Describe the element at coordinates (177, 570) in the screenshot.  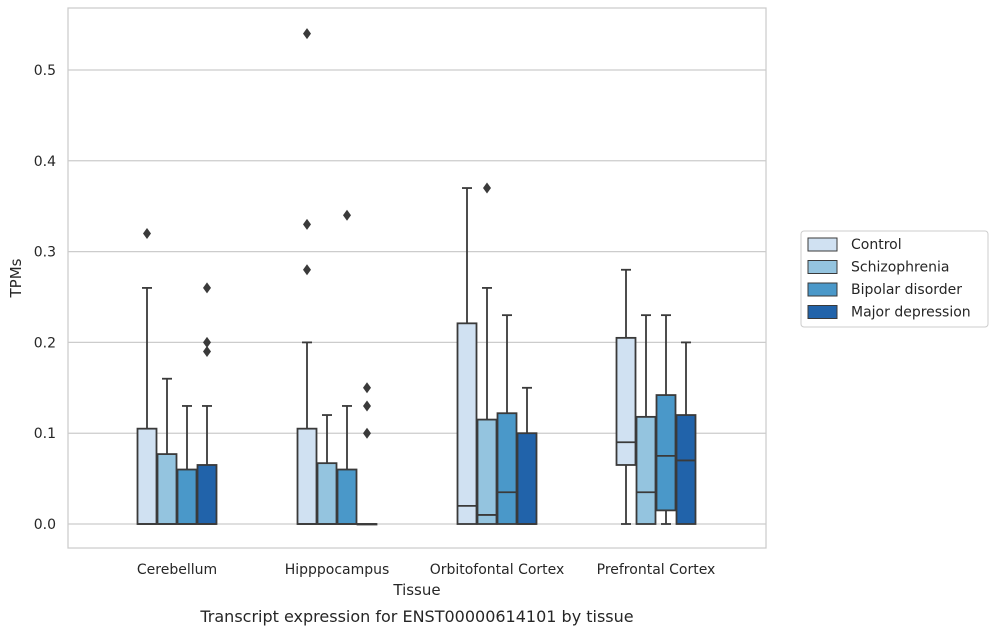
I see `x-tick-label: Cerebellum` at that location.